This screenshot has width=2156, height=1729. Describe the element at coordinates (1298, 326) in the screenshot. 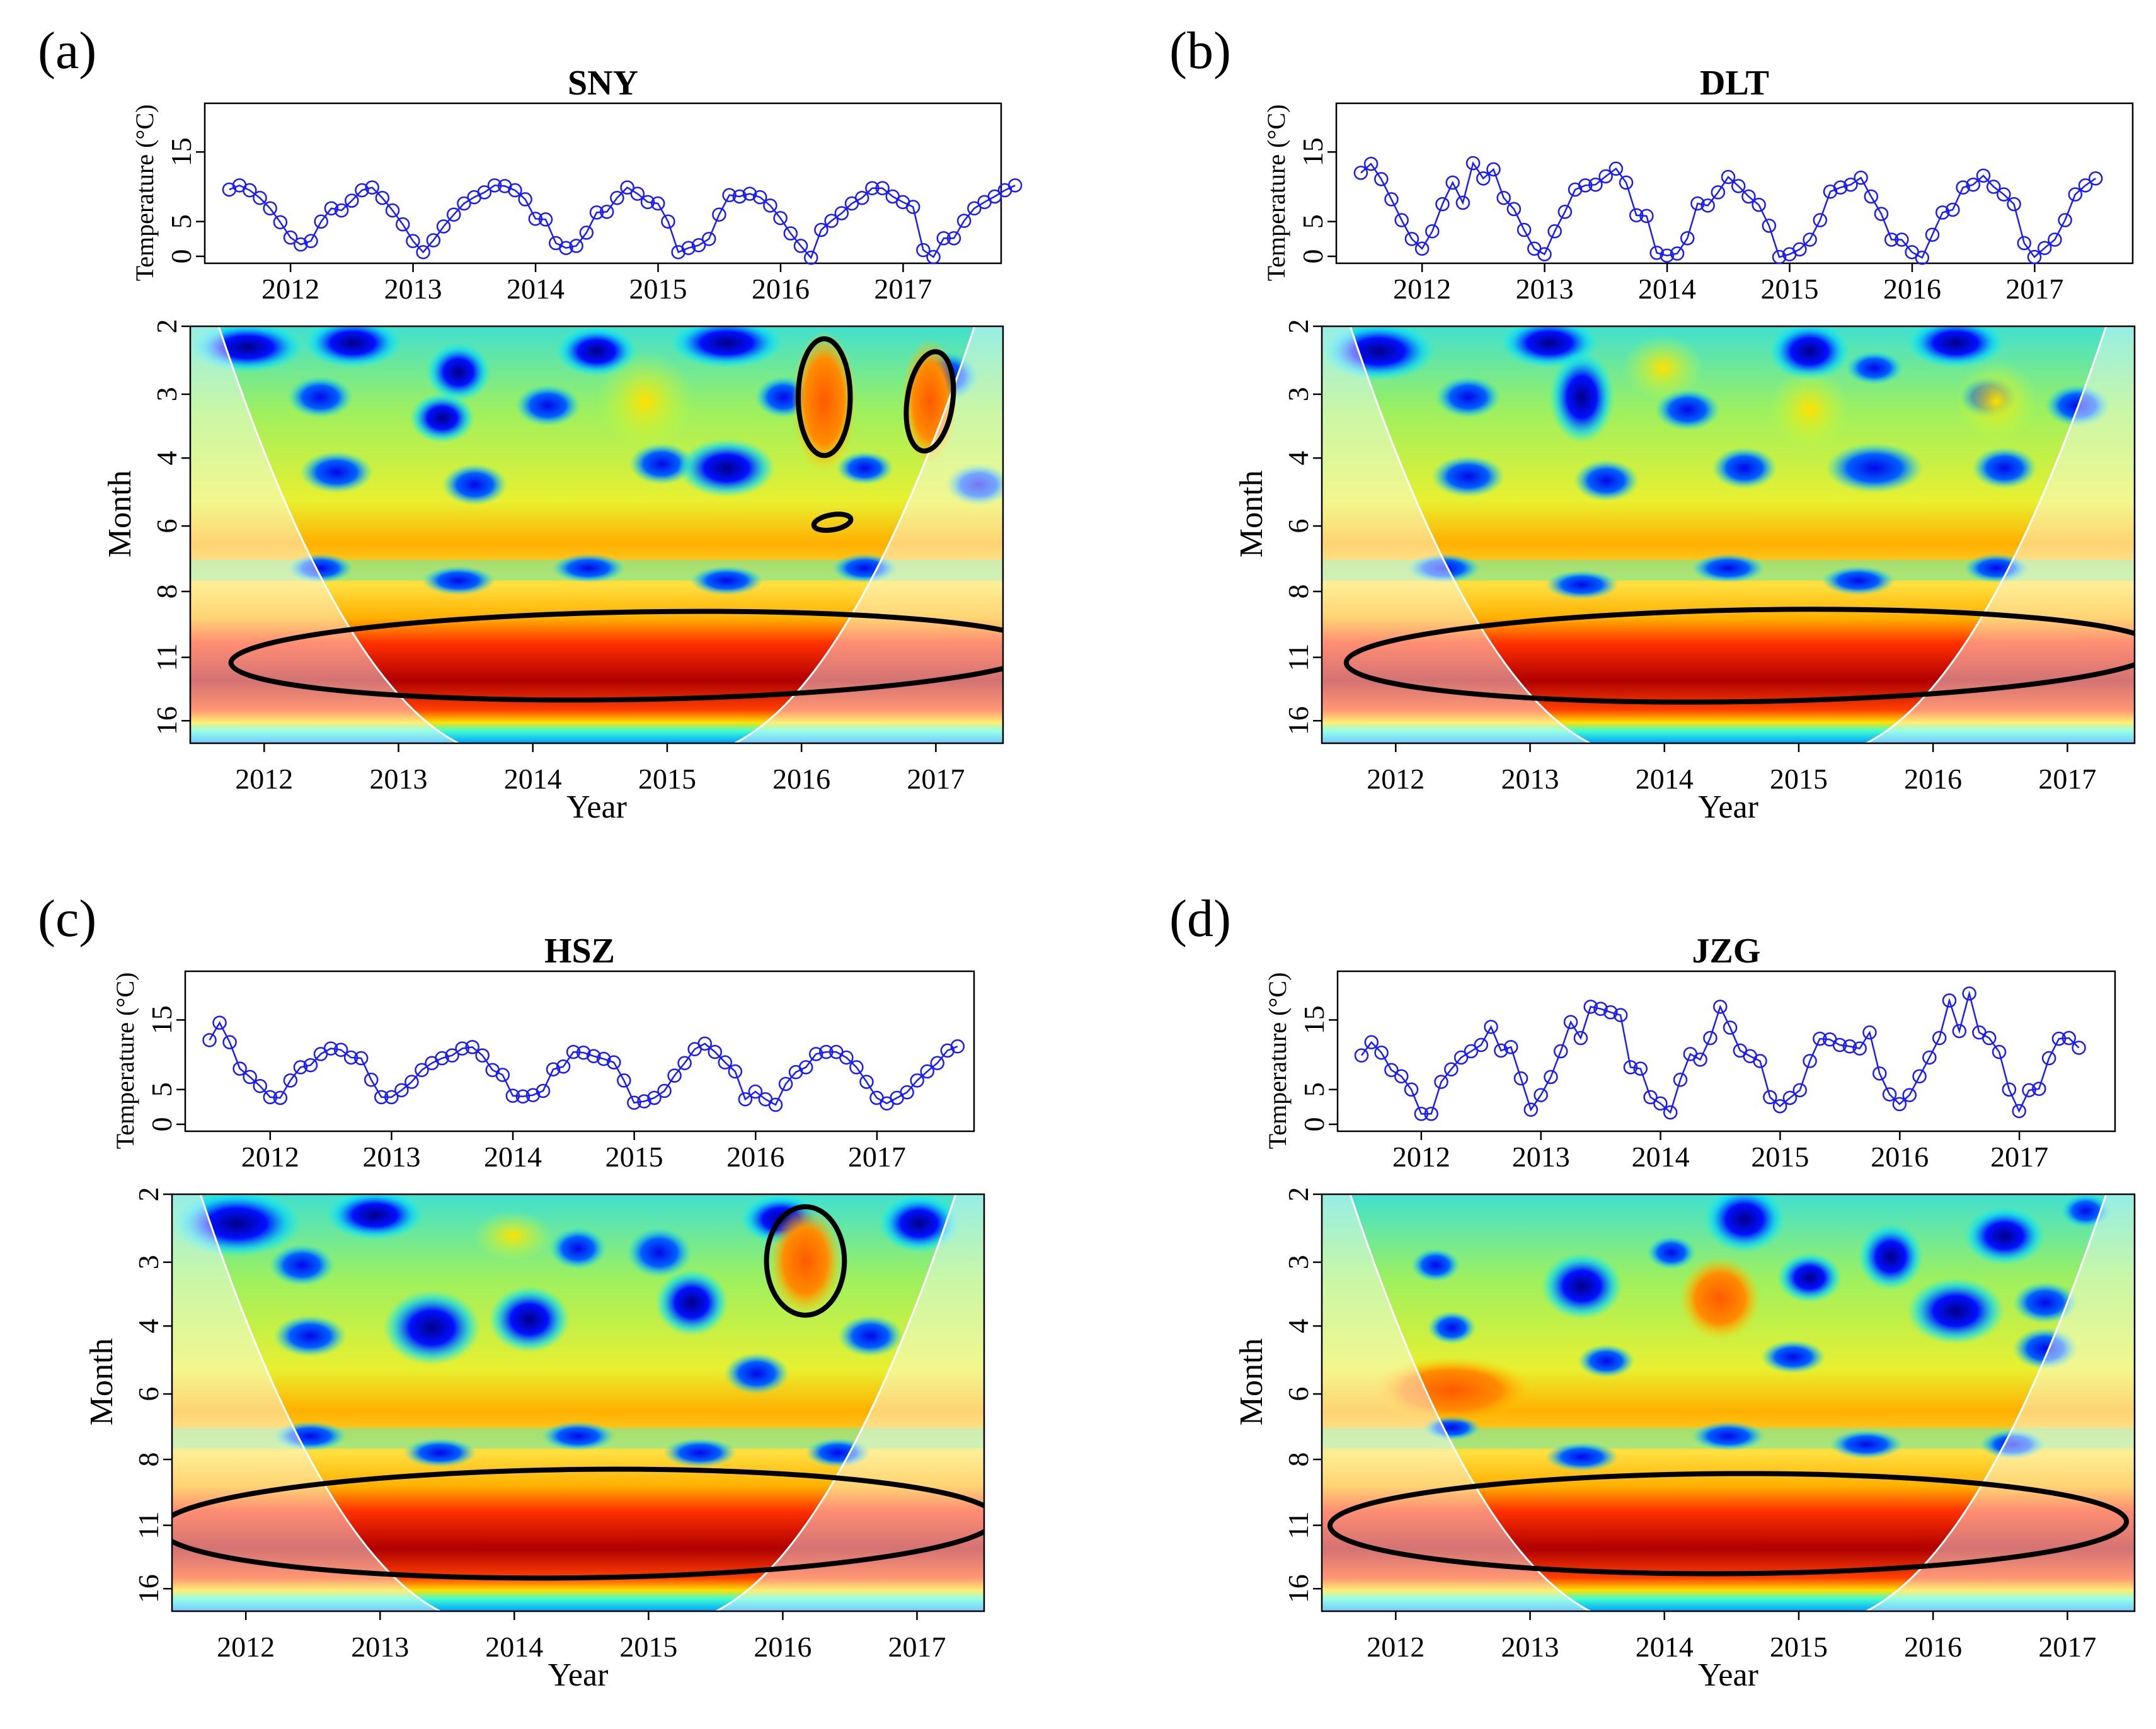

I see `period-tick-label: 2` at that location.